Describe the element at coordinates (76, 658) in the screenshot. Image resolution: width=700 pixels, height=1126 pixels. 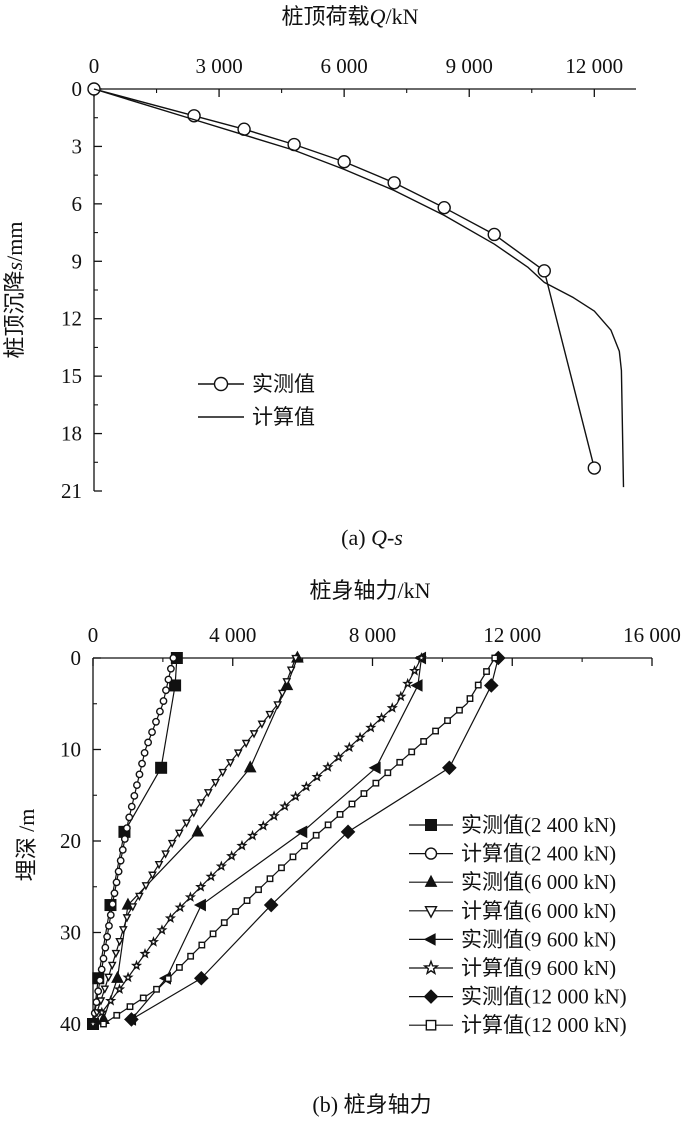
I see `chart-b-y-tick-label: 0` at that location.